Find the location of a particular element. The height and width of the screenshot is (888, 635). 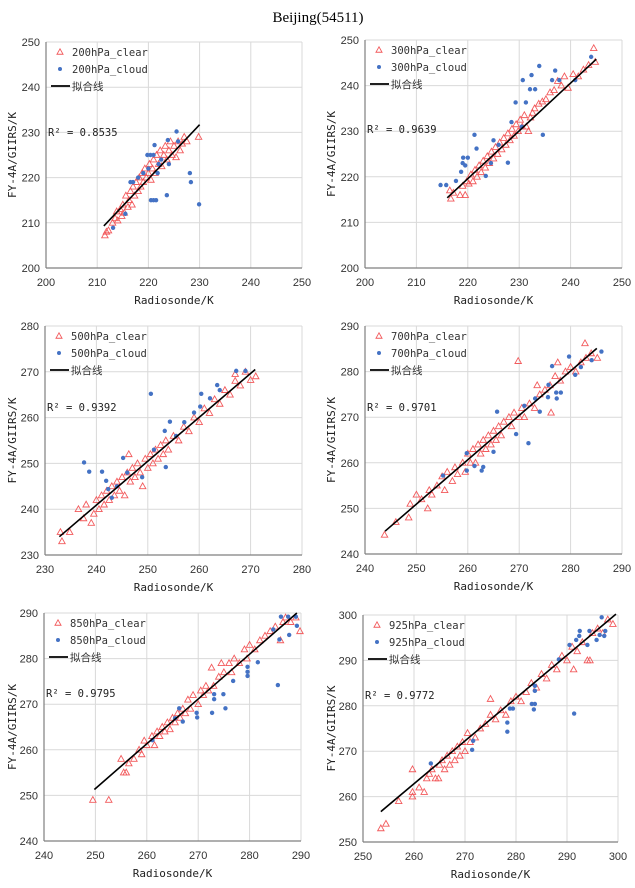

legend-label-clear: 200hPa_clear is located at coordinates (110, 53).